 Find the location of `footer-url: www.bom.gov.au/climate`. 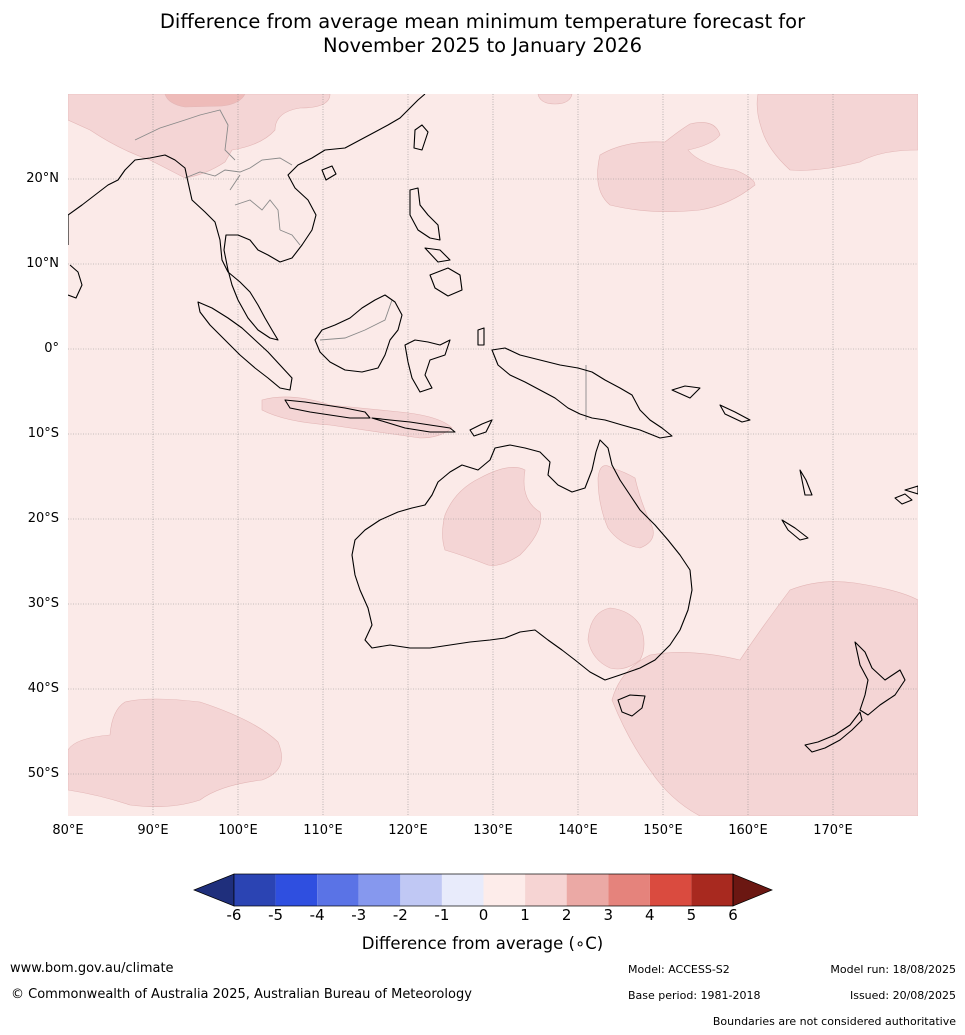

footer-url: www.bom.gov.au/climate is located at coordinates (92, 968).